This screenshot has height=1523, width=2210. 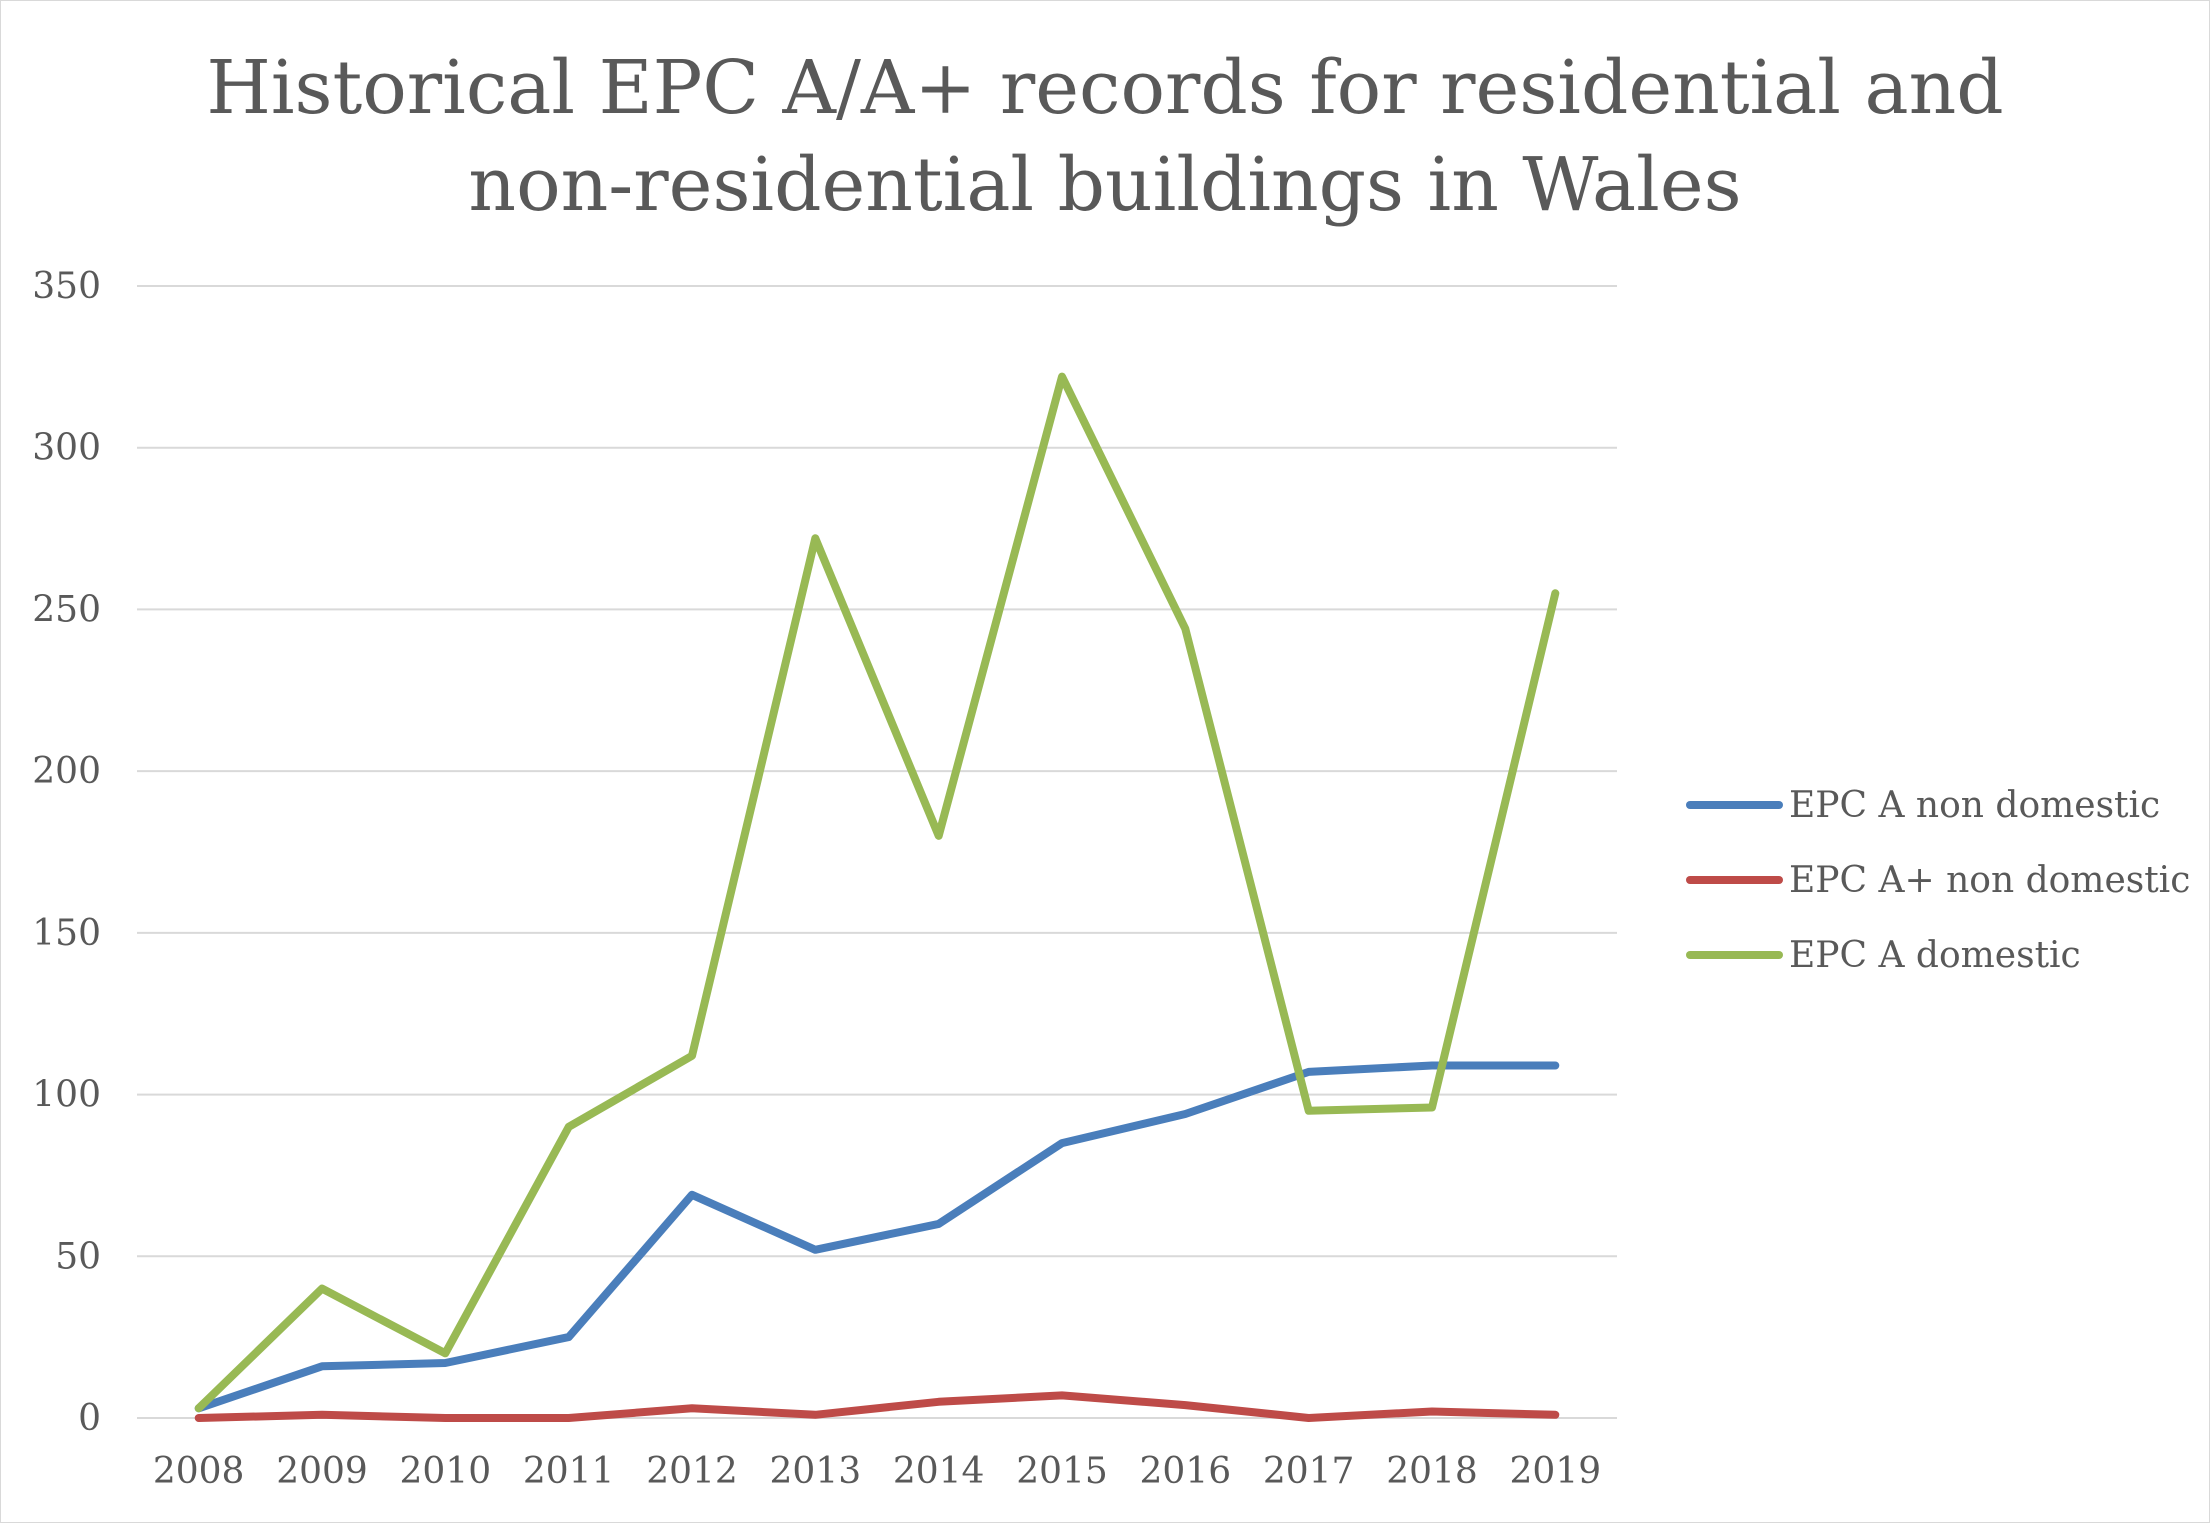 I want to click on y-tick-label: 300, so click(x=66, y=448).